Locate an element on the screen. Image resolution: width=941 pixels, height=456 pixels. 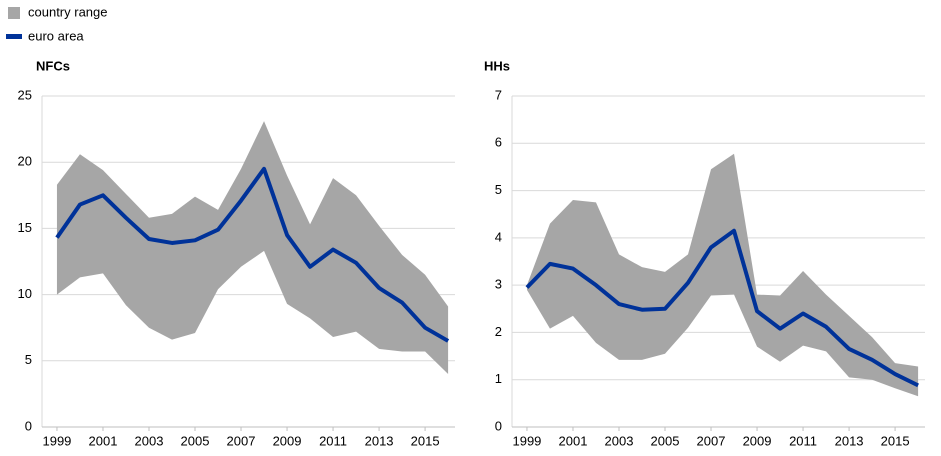
chart-title: HHs is located at coordinates (497, 65).